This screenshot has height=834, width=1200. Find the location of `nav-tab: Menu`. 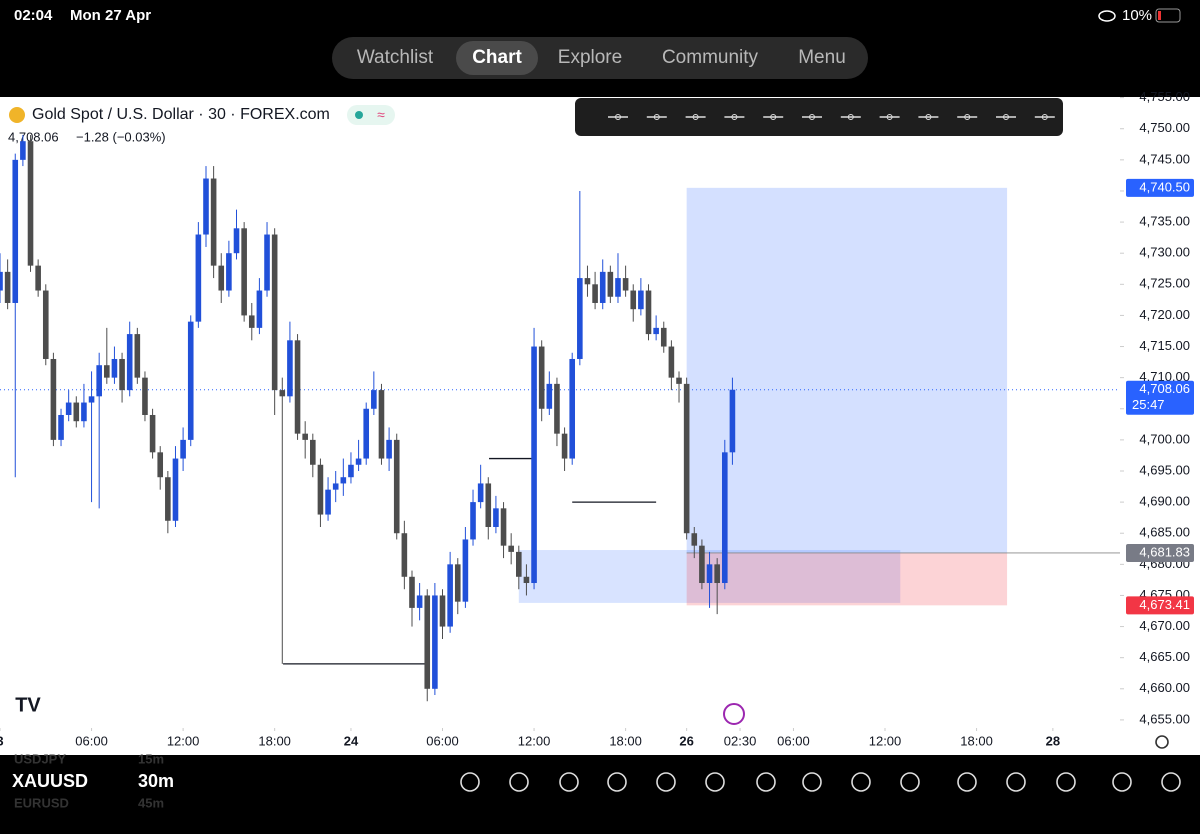

nav-tab: Menu is located at coordinates (822, 57).